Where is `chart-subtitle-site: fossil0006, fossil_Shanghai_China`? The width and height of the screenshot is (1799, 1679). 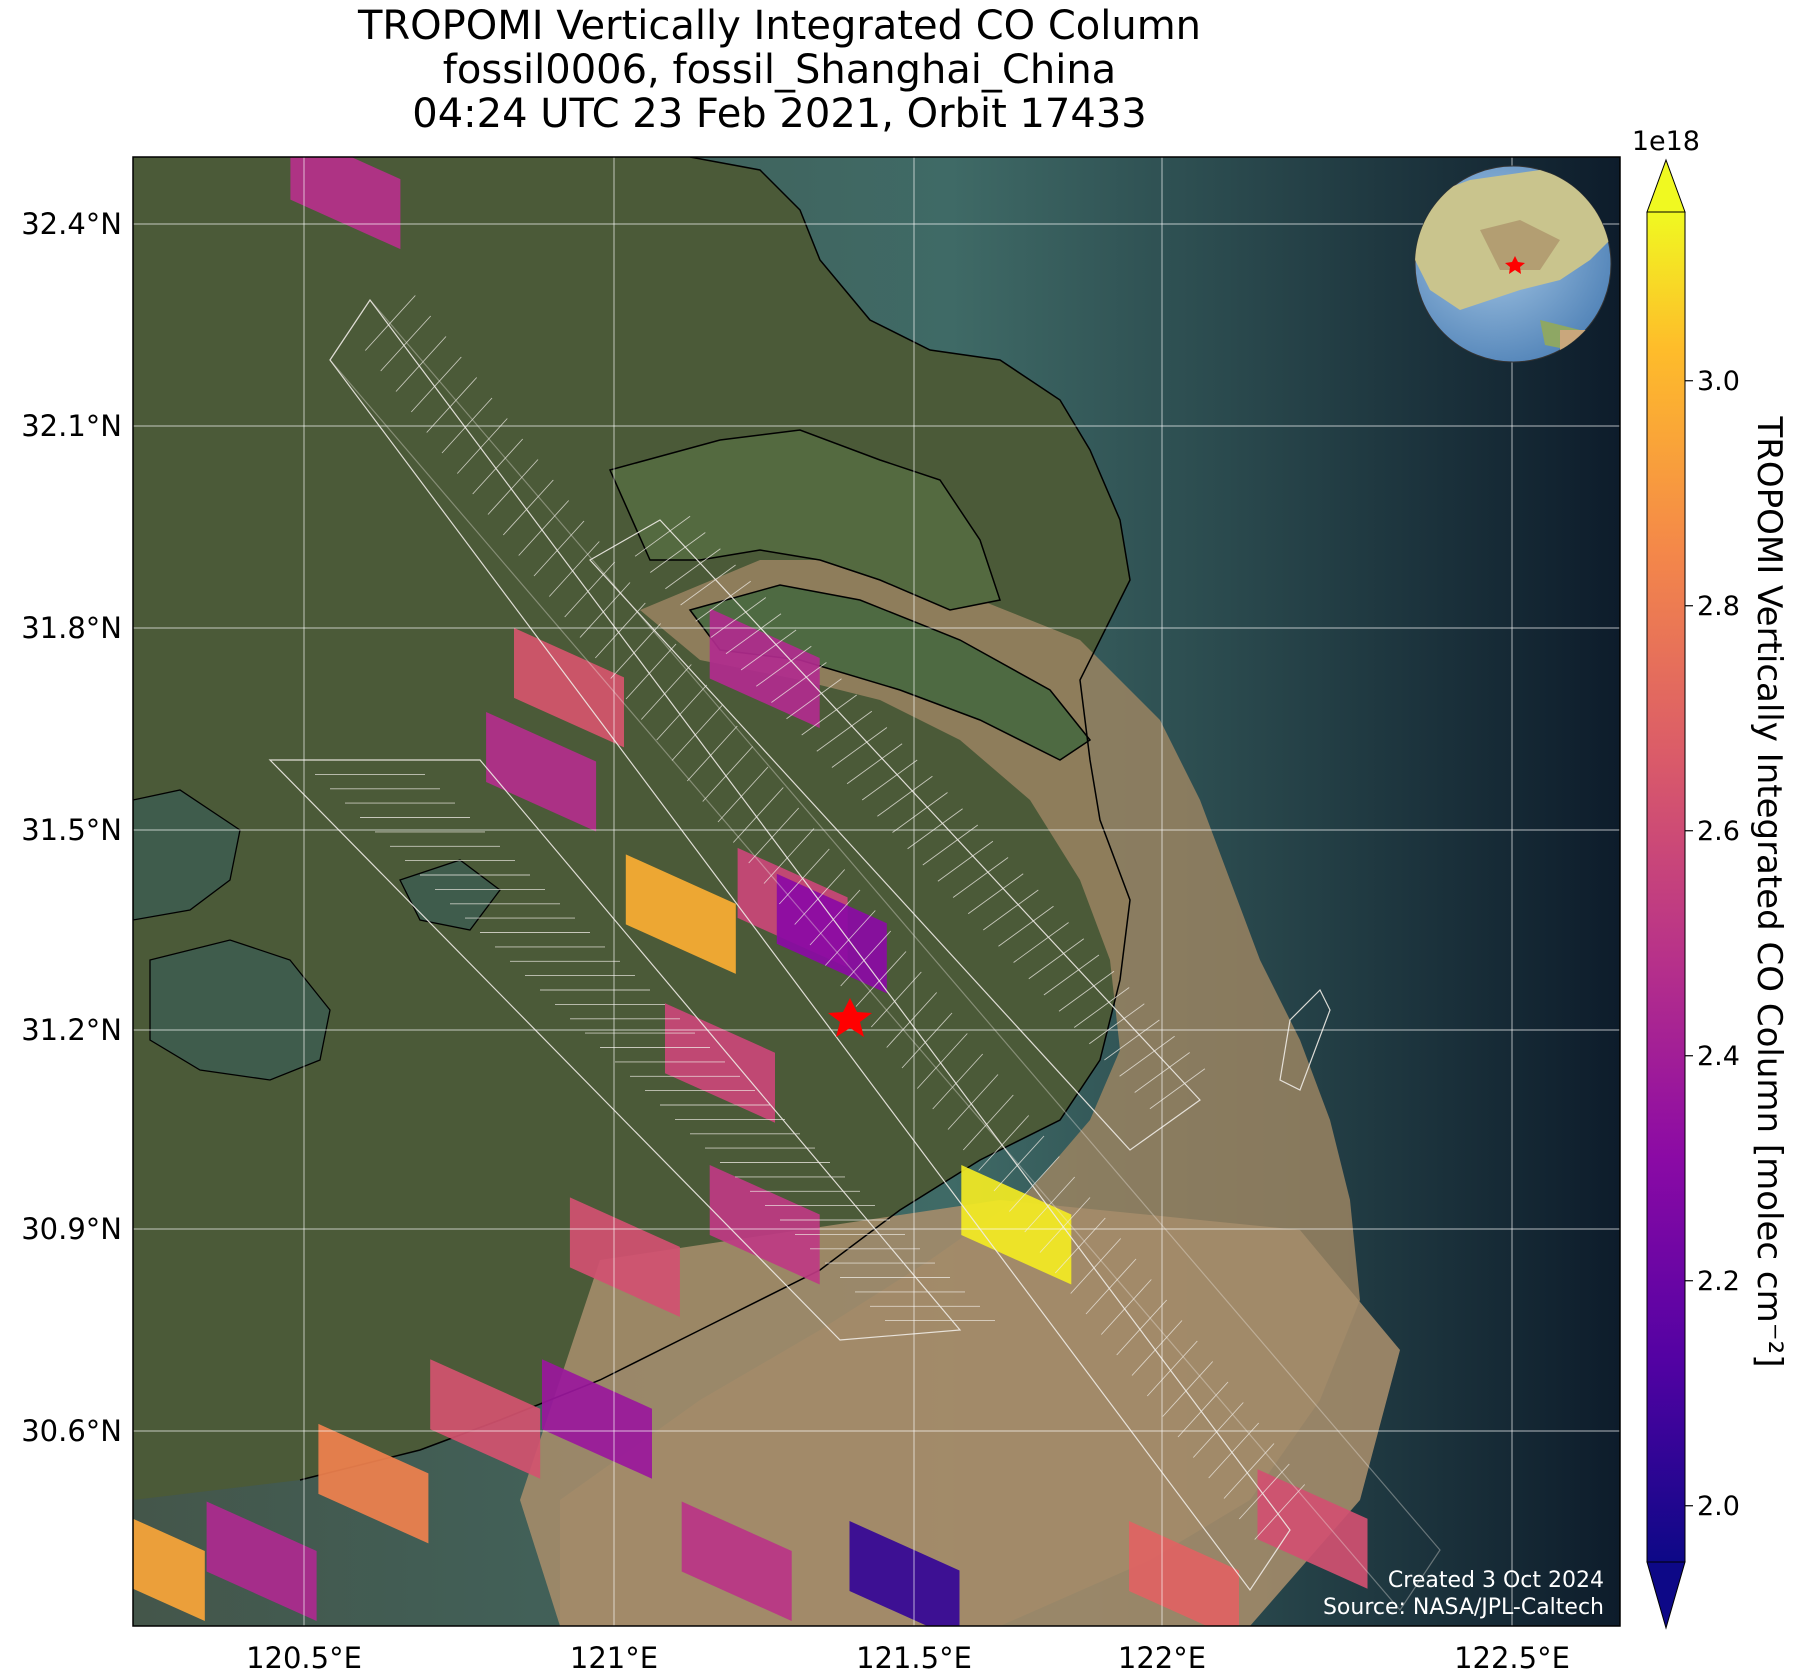 chart-subtitle-site: fossil0006, fossil_Shanghai_China is located at coordinates (779, 70).